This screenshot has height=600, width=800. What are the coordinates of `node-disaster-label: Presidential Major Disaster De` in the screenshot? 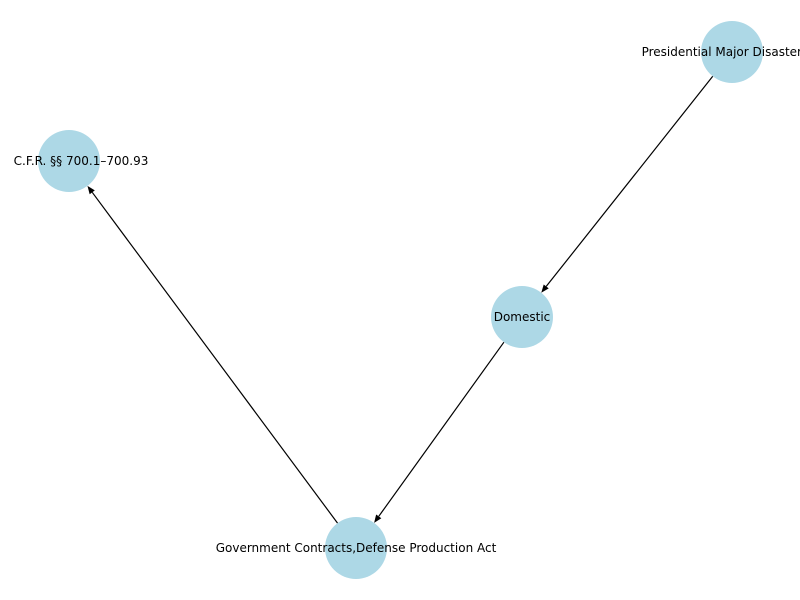 It's located at (721, 52).